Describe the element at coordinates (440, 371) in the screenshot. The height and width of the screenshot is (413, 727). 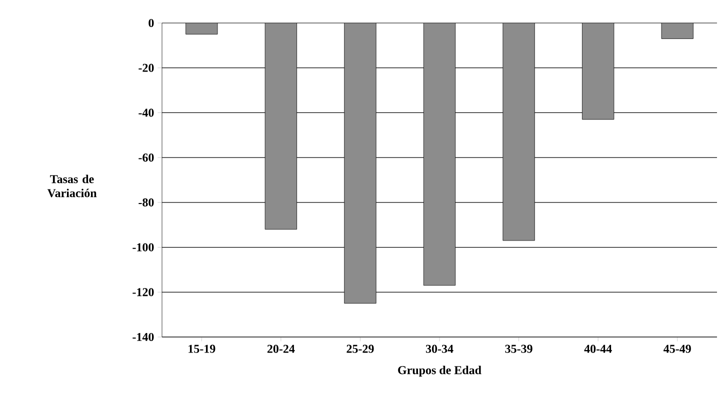
I see `x-axis-title: Grupos de Edad` at that location.